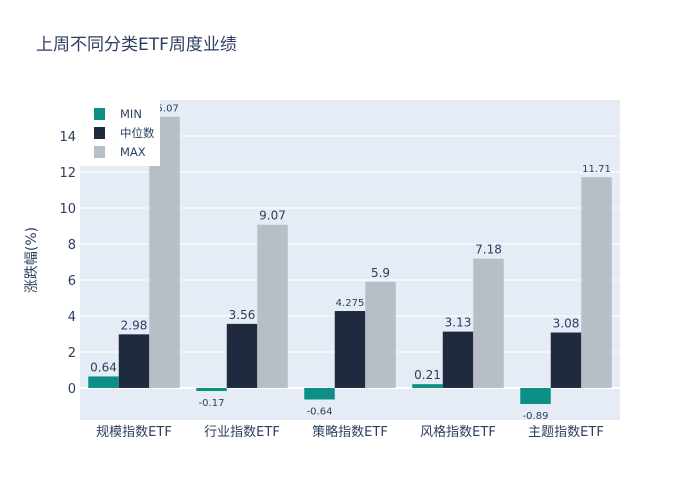  Describe the element at coordinates (488, 250) in the screenshot. I see `data-label: 7.18` at that location.